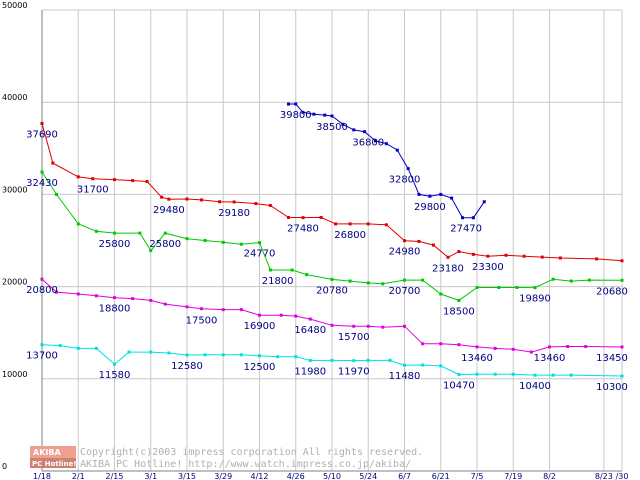 The image size is (640, 480). Describe the element at coordinates (78, 476) in the screenshot. I see `x-tick-label: 2/1` at that location.